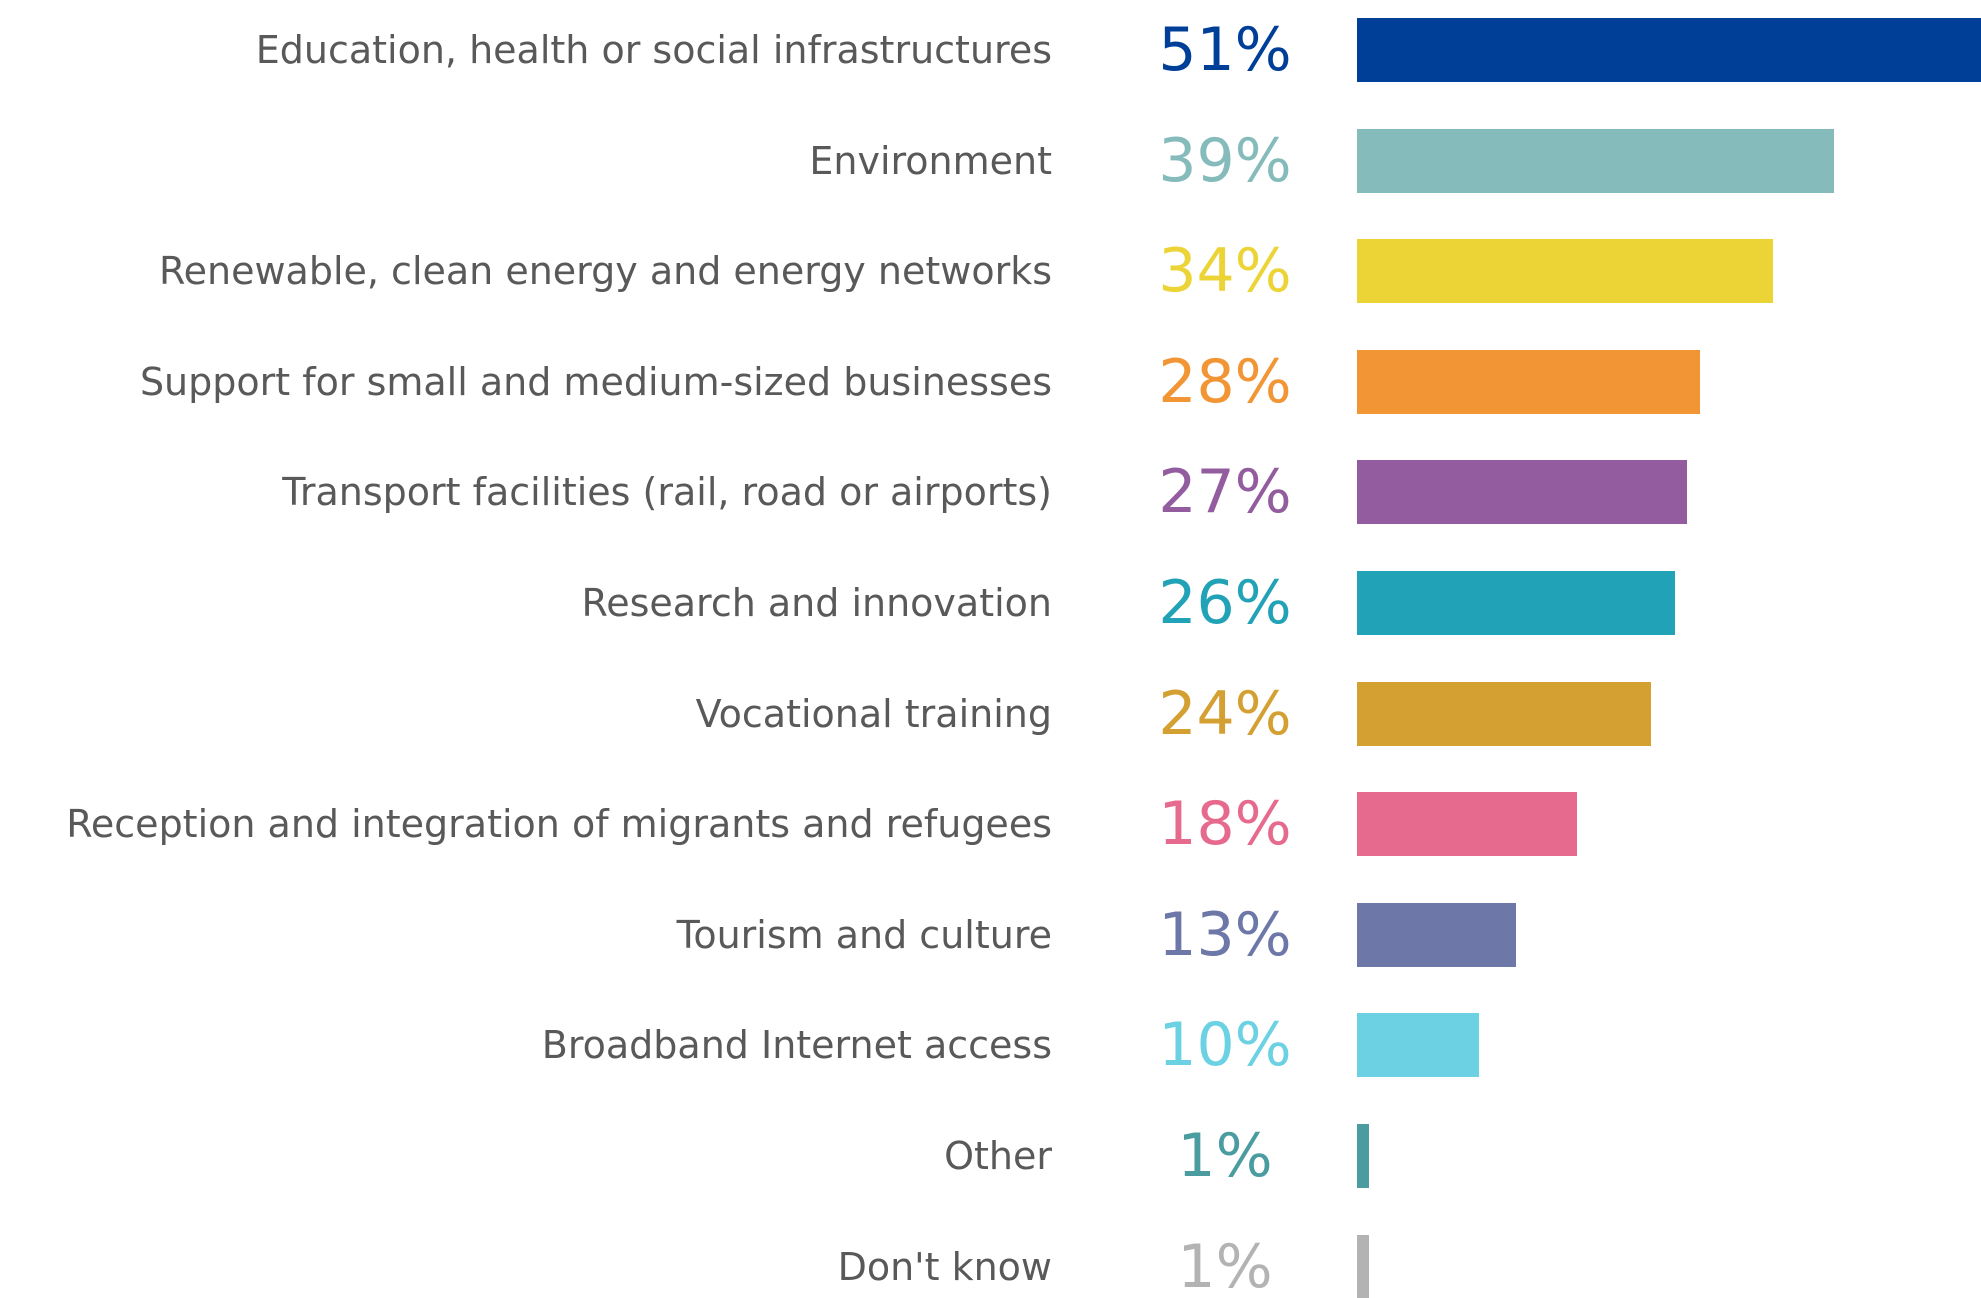 The width and height of the screenshot is (1981, 1298). I want to click on category-label: Research and innovation, so click(817, 603).